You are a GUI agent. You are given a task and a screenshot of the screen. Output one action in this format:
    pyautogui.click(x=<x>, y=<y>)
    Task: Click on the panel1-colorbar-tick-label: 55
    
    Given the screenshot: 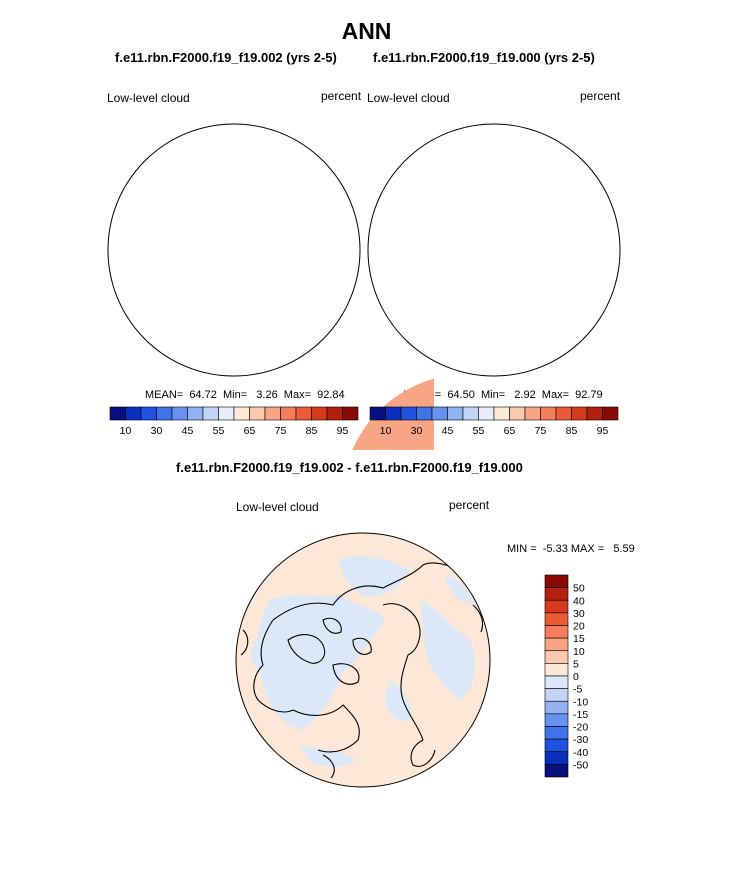 What is the action you would take?
    pyautogui.click(x=219, y=431)
    